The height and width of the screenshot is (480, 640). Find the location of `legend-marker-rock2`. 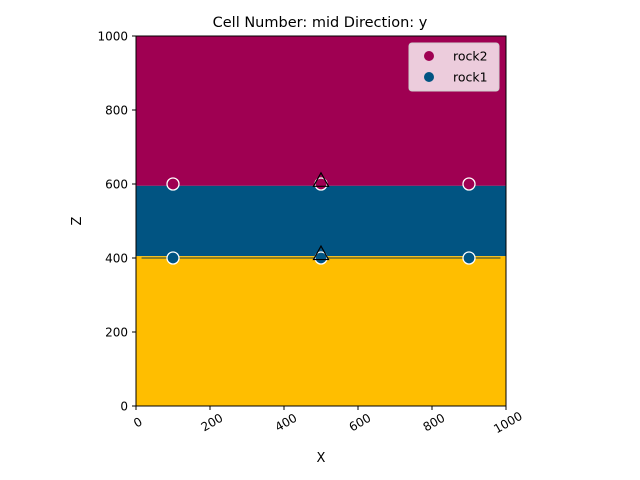

legend-marker-rock2 is located at coordinates (429, 56).